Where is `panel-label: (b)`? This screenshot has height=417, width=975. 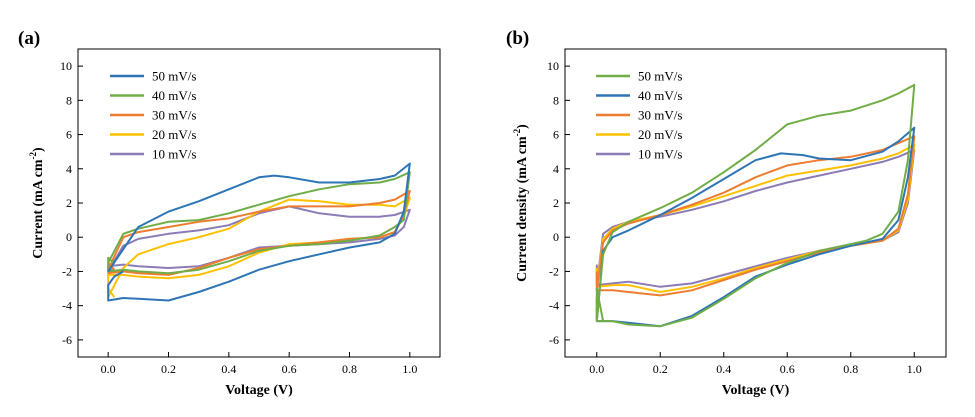 panel-label: (b) is located at coordinates (517, 38).